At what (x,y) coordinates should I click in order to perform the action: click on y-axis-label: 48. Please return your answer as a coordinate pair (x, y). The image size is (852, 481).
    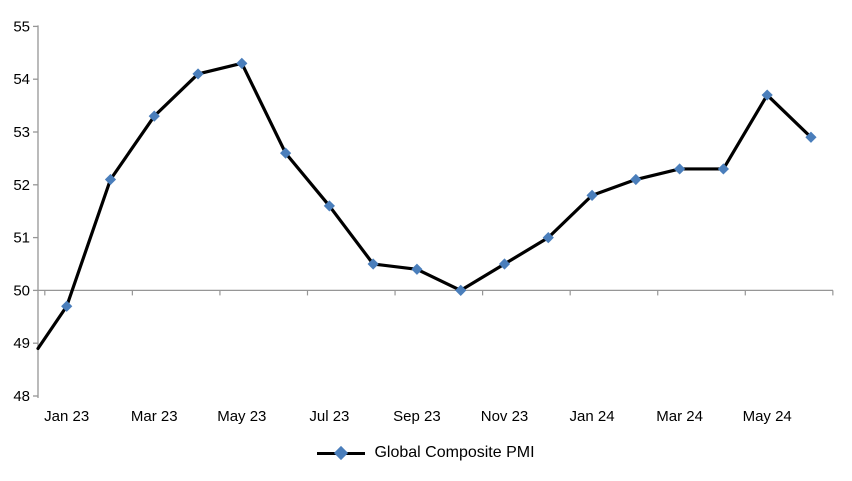
    Looking at the image, I should click on (21, 396).